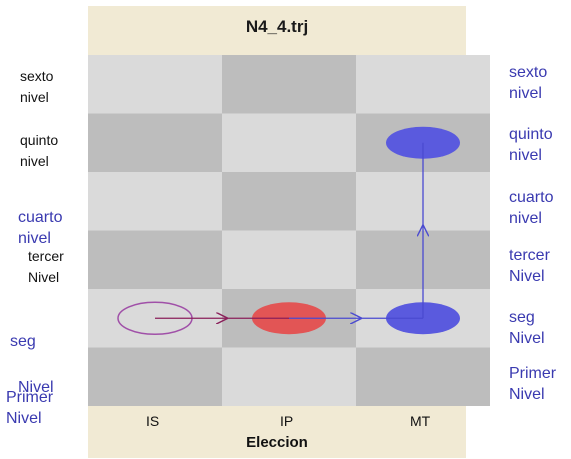  I want to click on left-label-nivel: Nivel, so click(36, 387).